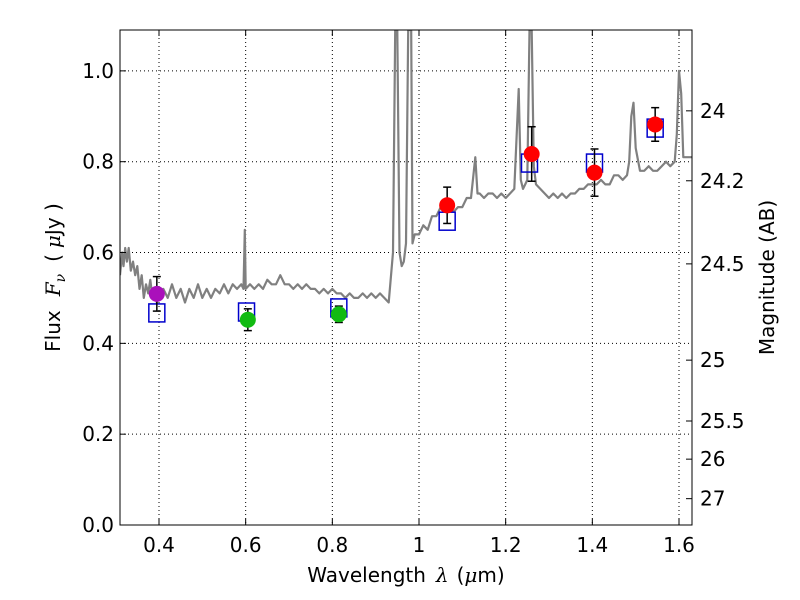 Image resolution: width=800 pixels, height=600 pixels. Describe the element at coordinates (98, 434) in the screenshot. I see `y-tick-label: 0.2` at that location.